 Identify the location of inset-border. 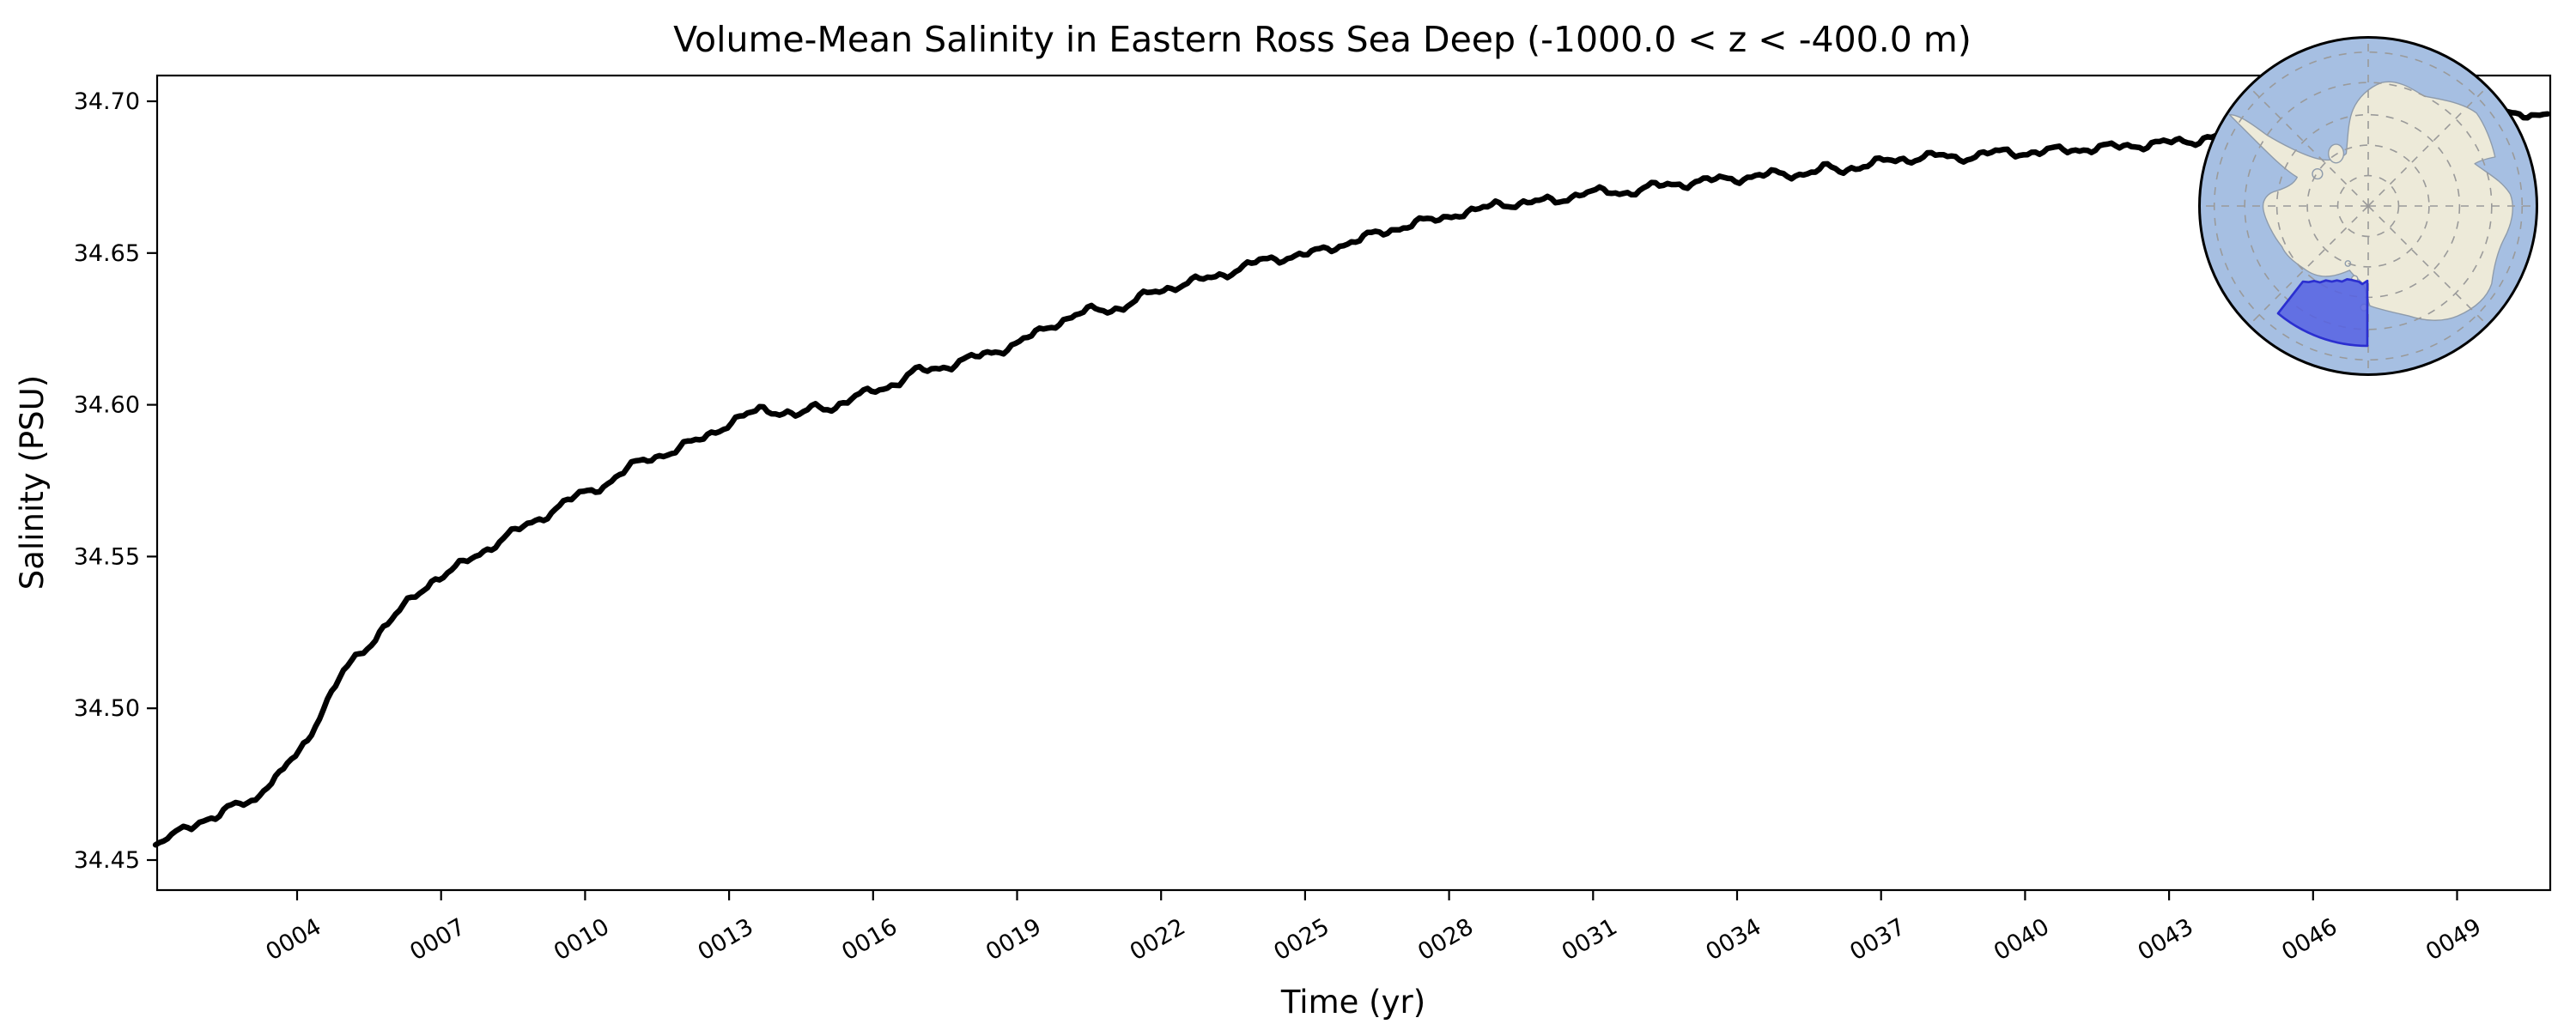
(2368, 206).